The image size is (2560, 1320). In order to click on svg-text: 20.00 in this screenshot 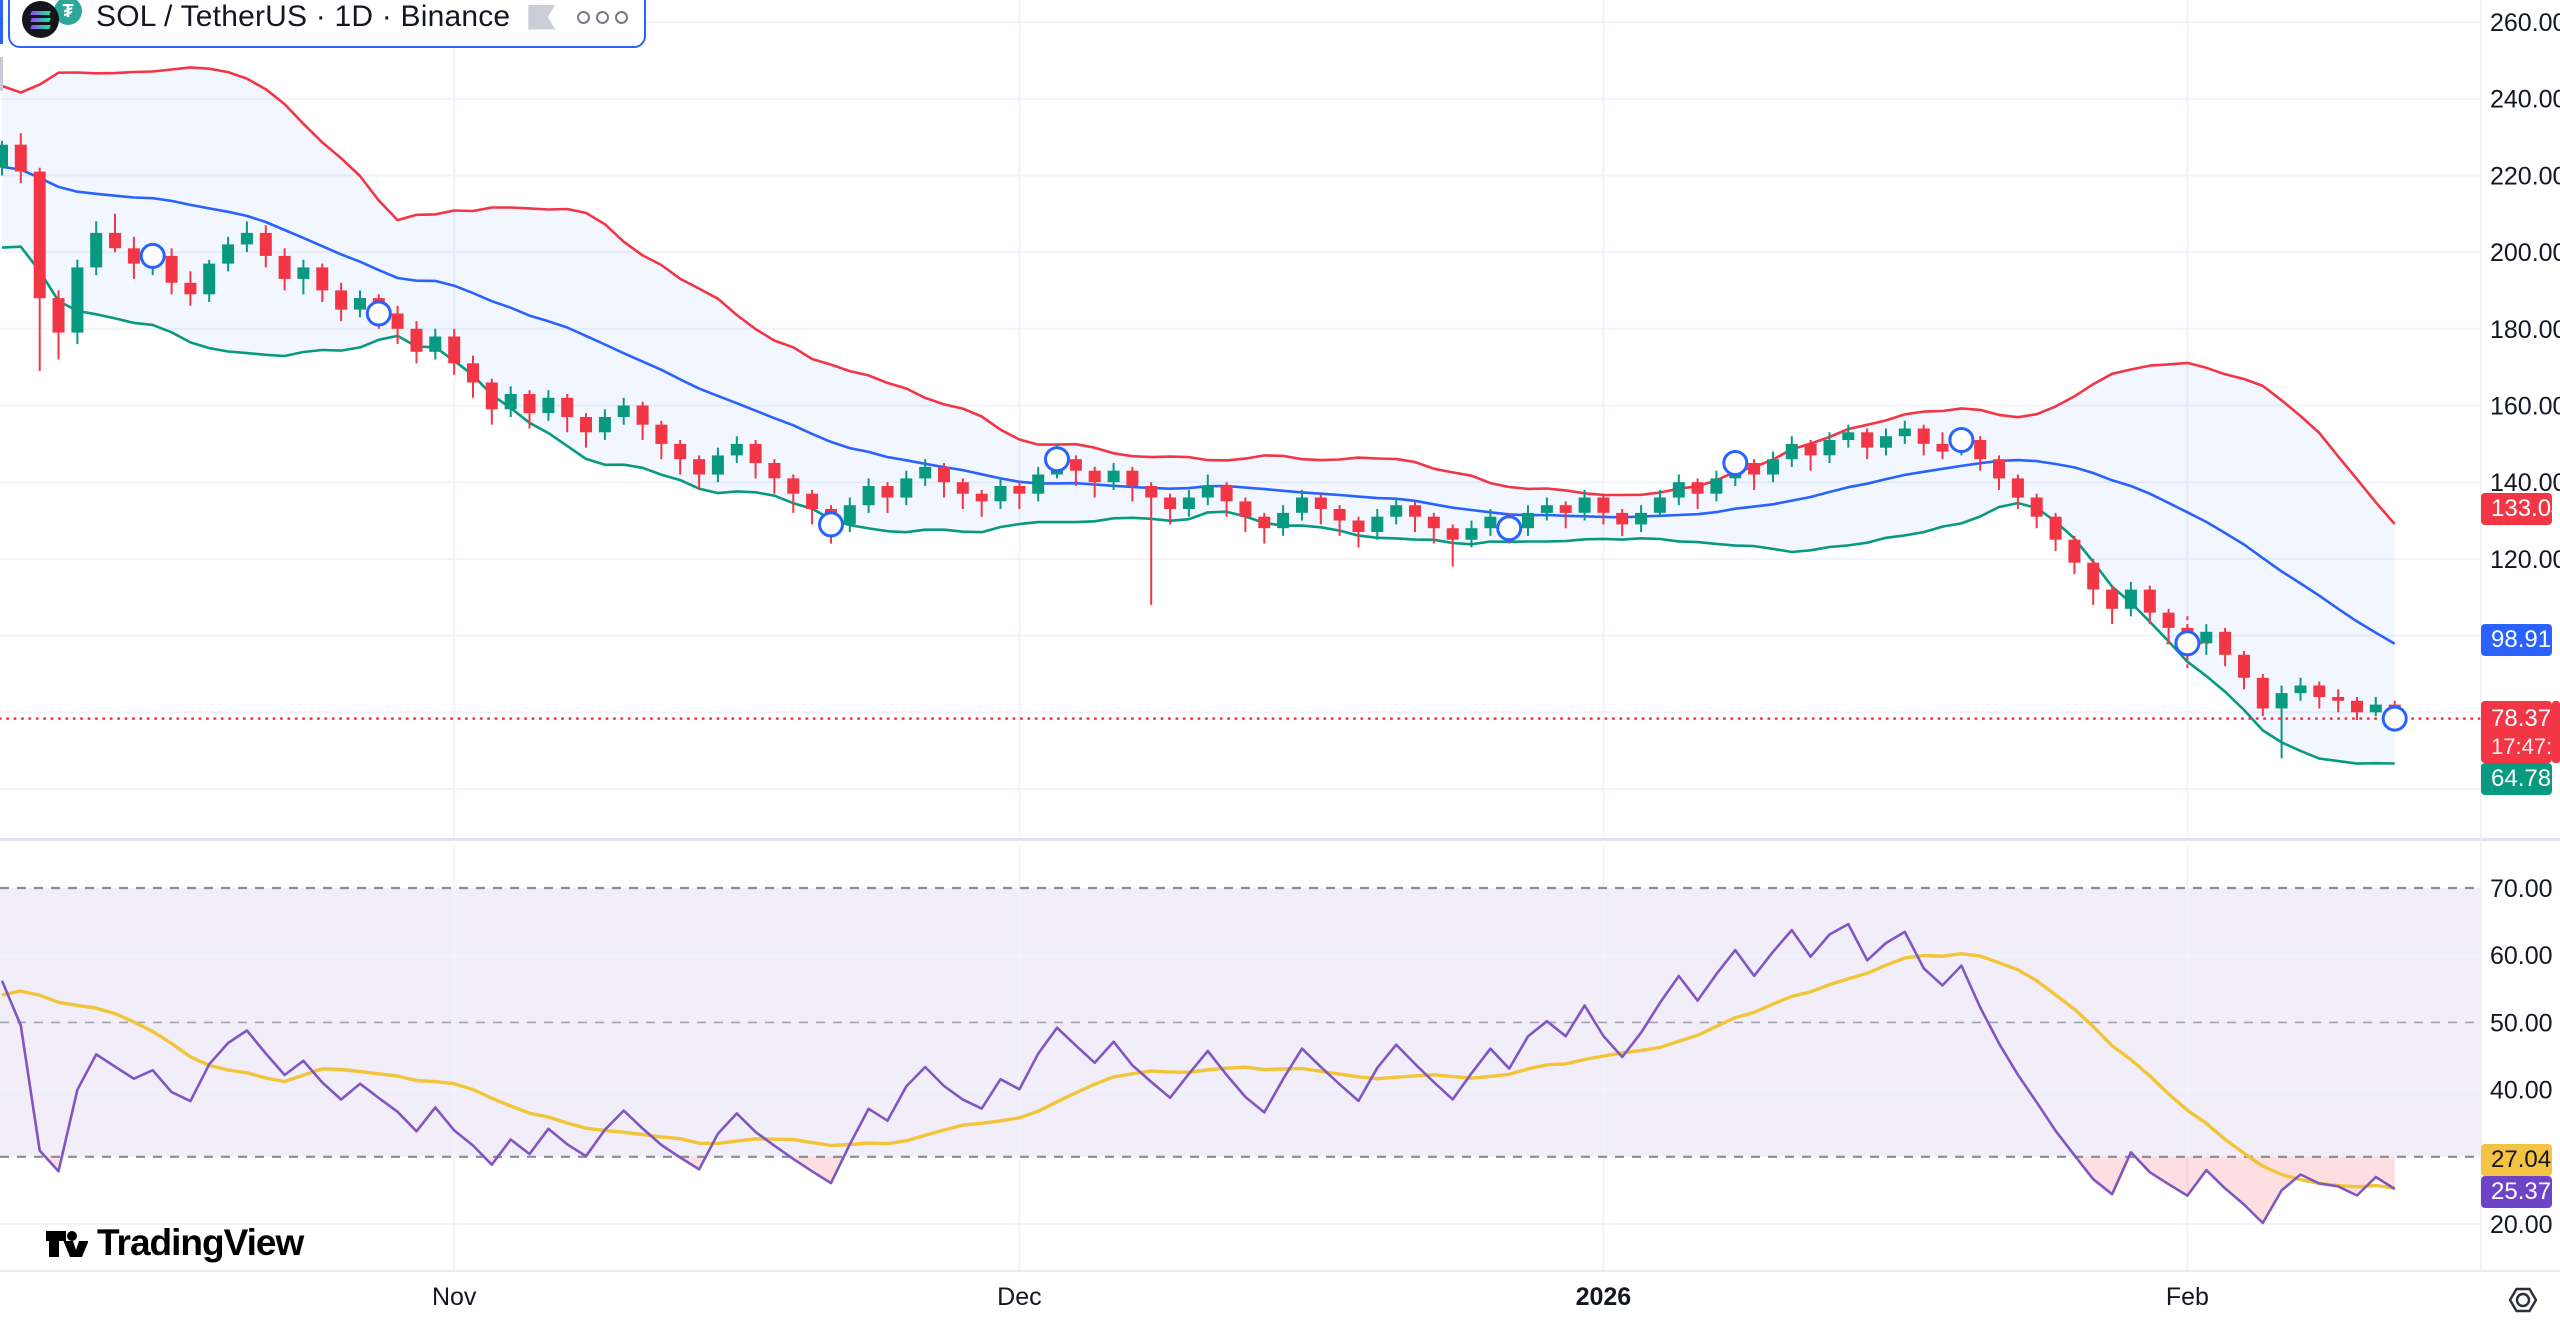, I will do `click(2521, 1225)`.